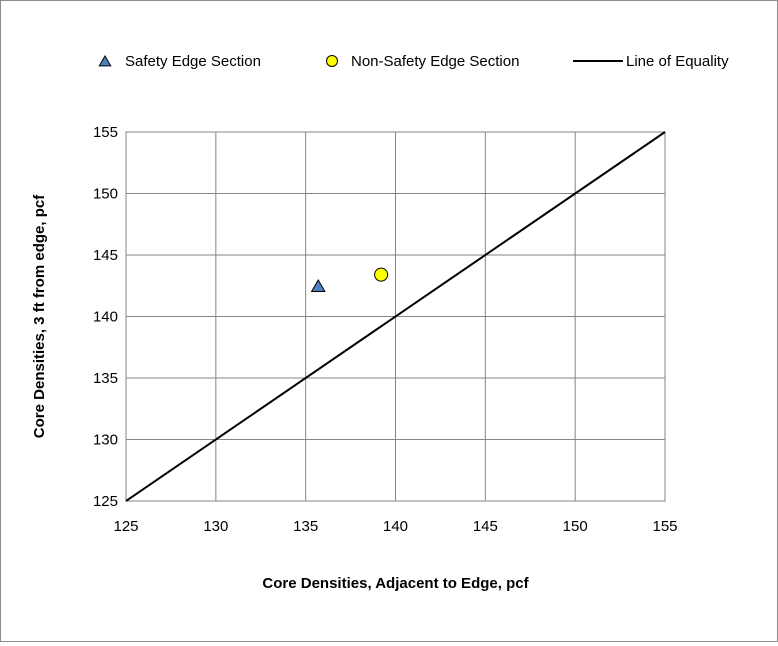 The height and width of the screenshot is (646, 778). I want to click on legend-label-safety-edge: Safety Edge Section, so click(193, 61).